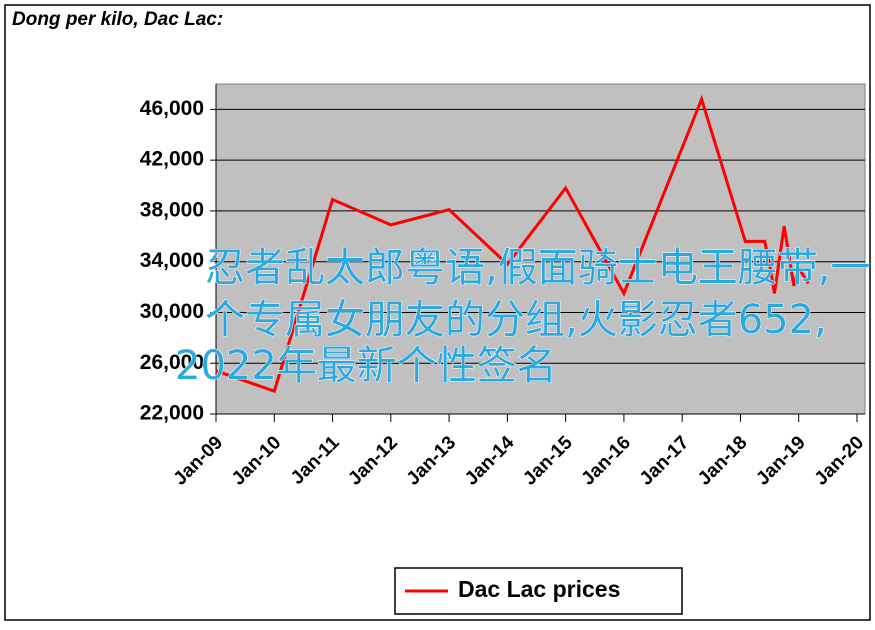  What do you see at coordinates (117, 19) in the screenshot?
I see `chart-title: Dong per kilo, Dac Lac:` at bounding box center [117, 19].